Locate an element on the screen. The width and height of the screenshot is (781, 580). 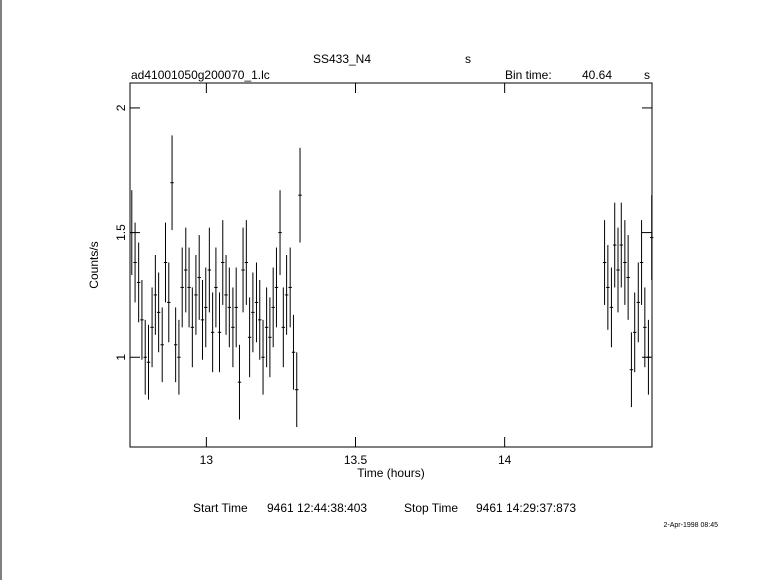
y-tick-label: 2 is located at coordinates (121, 107).